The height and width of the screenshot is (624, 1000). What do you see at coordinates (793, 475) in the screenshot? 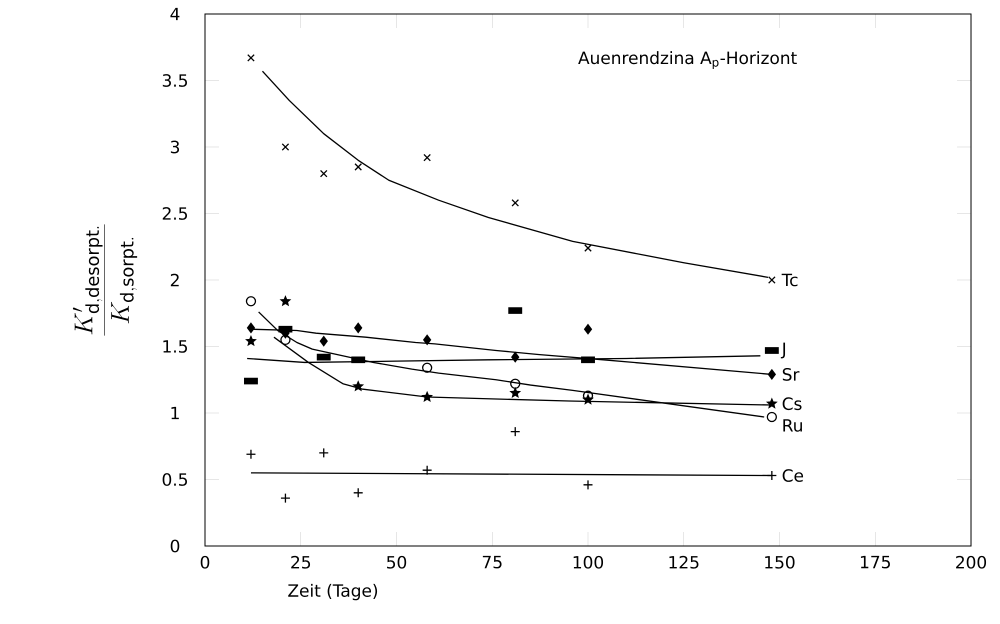
I see `series-label: Ce` at bounding box center [793, 475].